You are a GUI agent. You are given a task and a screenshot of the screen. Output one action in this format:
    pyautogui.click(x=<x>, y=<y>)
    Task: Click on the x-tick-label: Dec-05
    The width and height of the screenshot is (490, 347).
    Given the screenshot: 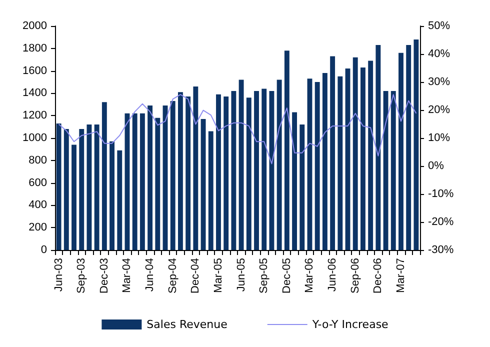 What is the action you would take?
    pyautogui.click(x=286, y=276)
    